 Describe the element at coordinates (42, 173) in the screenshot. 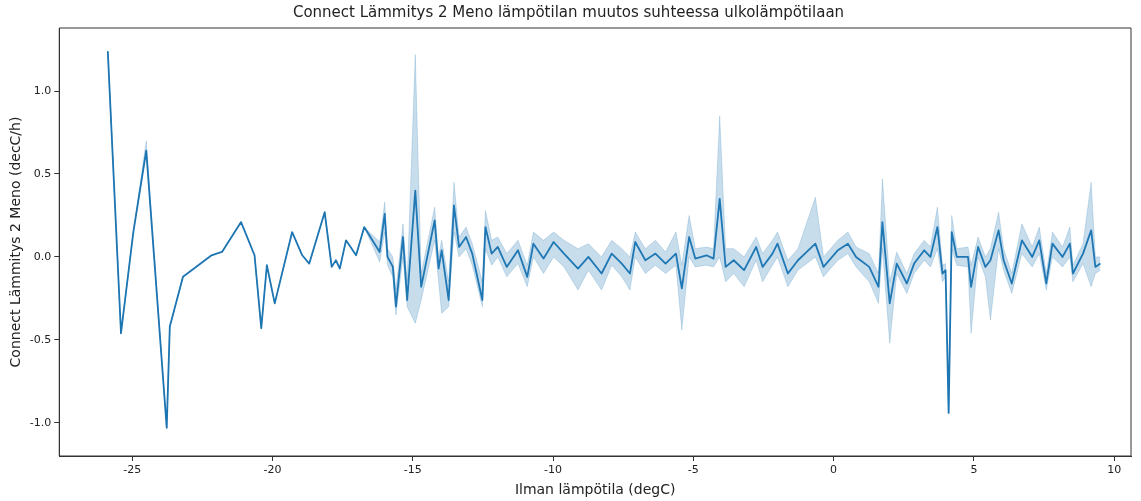

I see `y-tick-label: 0.5` at that location.